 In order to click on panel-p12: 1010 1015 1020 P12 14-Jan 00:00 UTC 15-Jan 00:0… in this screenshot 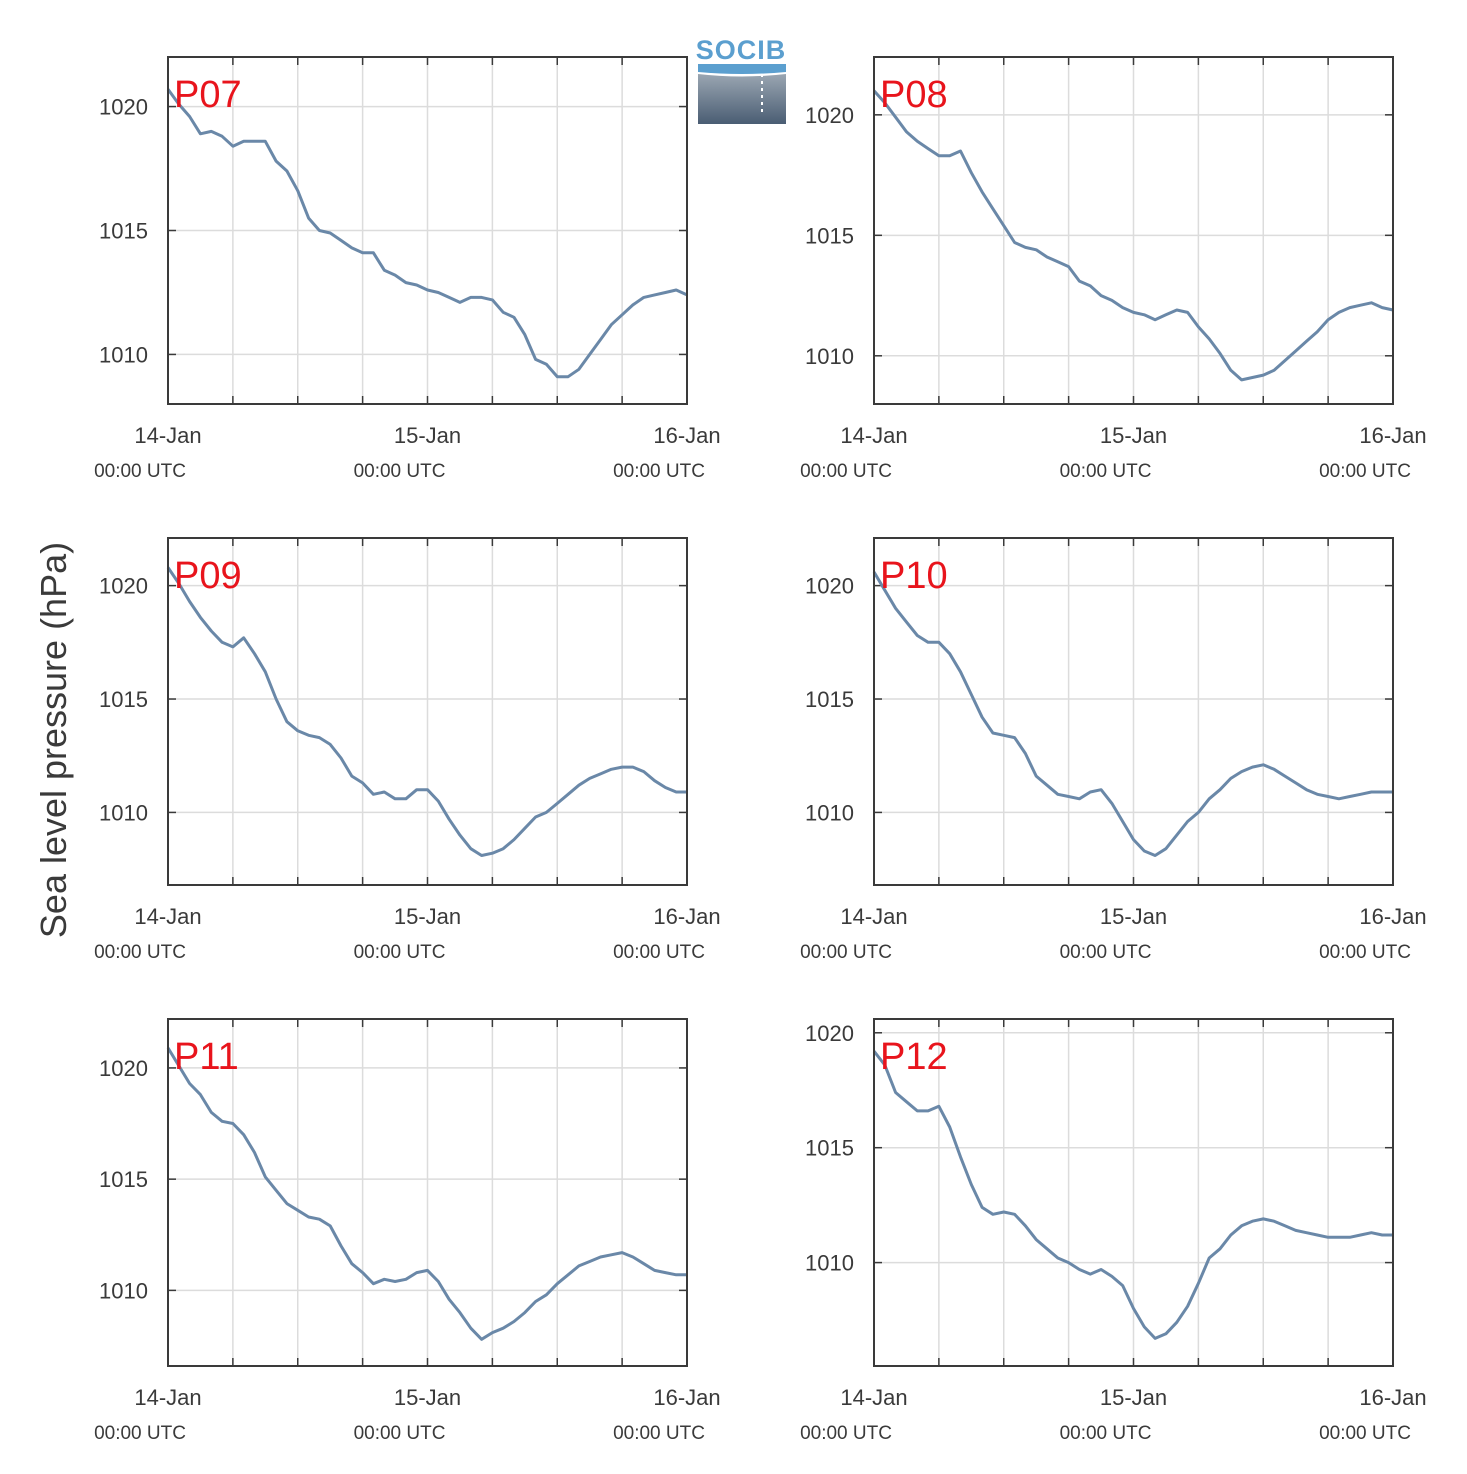, I will do `click(1113, 1231)`.